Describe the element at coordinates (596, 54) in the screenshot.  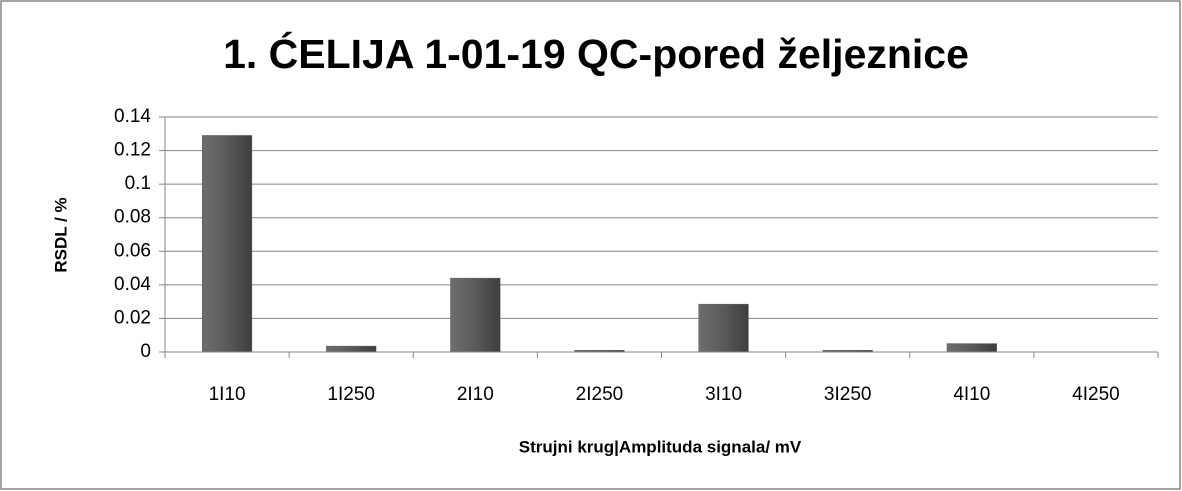
I see `chart-title: 1. ĆELIJA 1-01-19 QC-pored željeznice` at that location.